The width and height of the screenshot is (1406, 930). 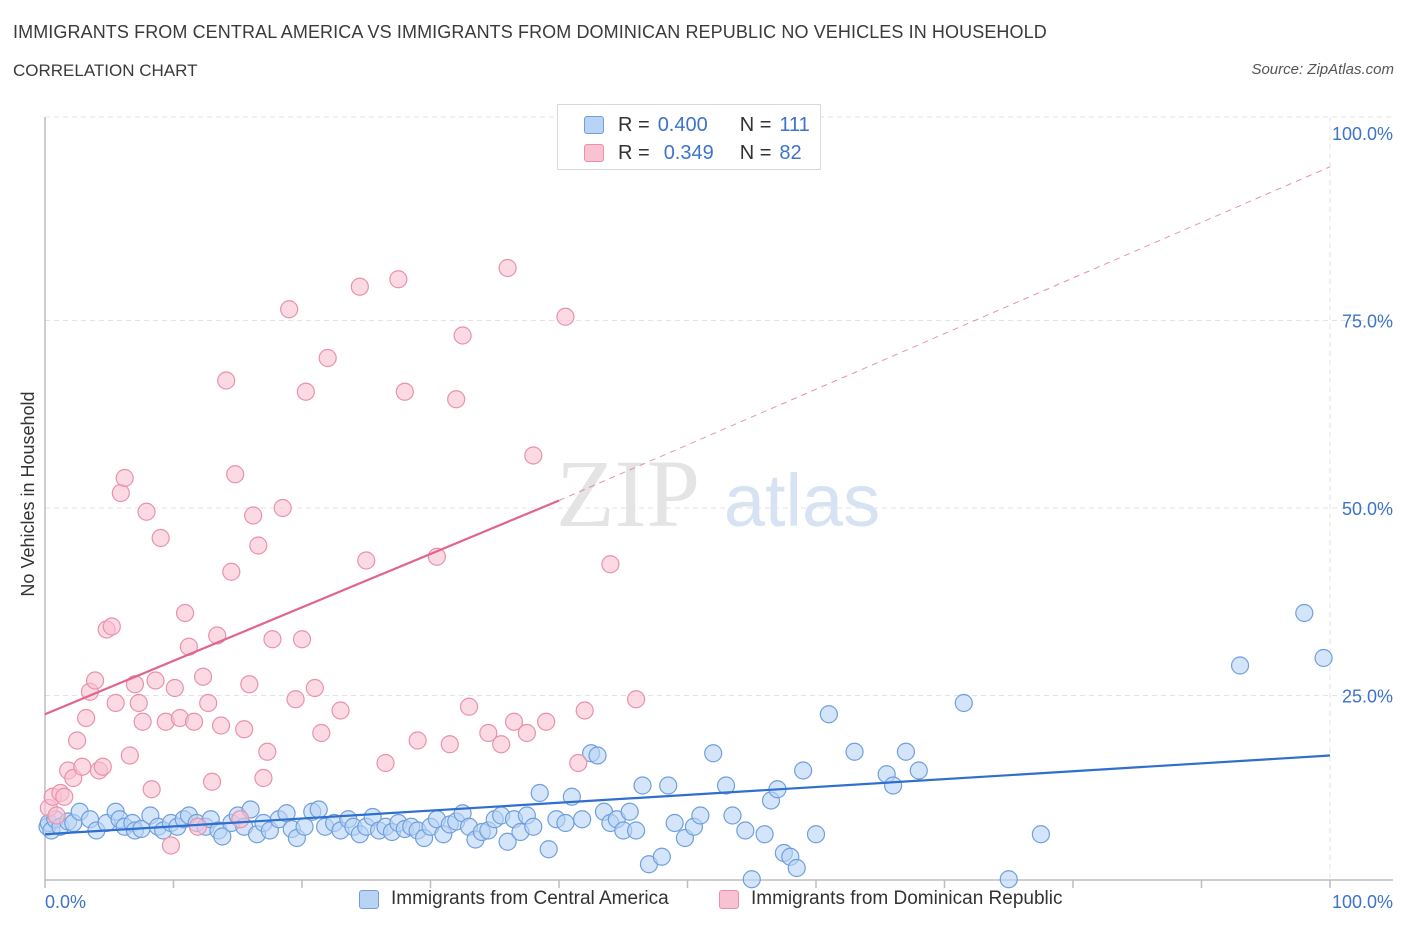 What do you see at coordinates (688, 152) in the screenshot?
I see `legend-r-value: 0.349` at bounding box center [688, 152].